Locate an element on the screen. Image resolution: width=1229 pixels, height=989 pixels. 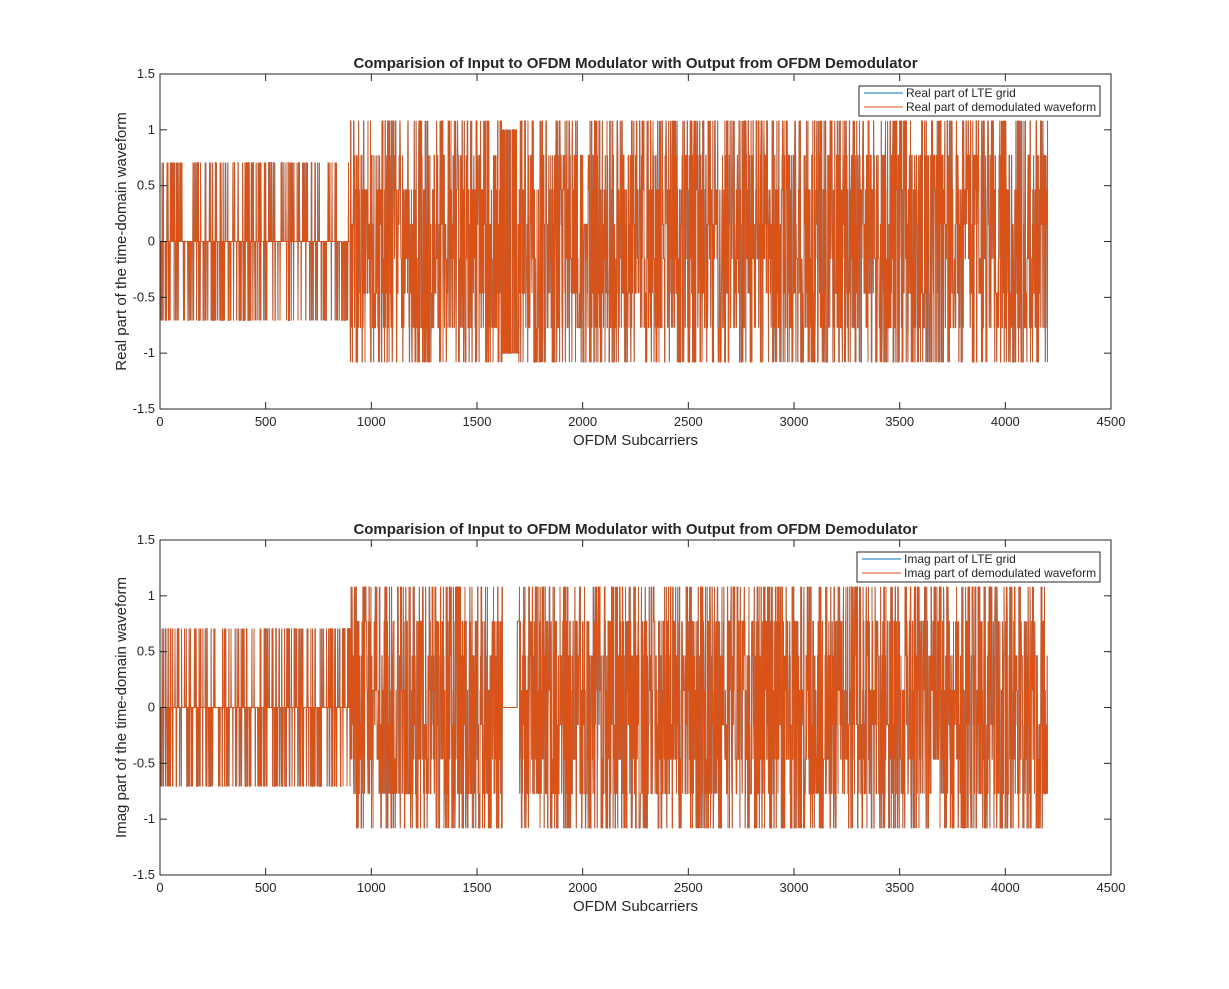
y-axis-label: Imag part of the time-domain waveform is located at coordinates (121, 707).